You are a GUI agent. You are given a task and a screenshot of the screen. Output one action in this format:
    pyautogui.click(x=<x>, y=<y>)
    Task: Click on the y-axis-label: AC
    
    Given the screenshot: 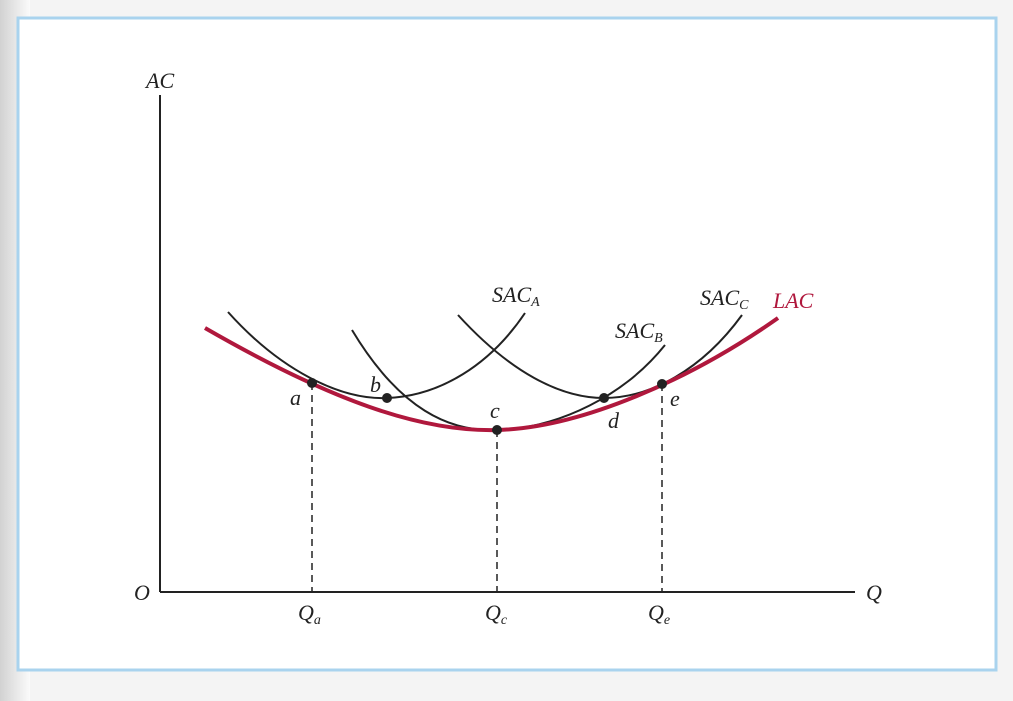 What is the action you would take?
    pyautogui.click(x=159, y=80)
    